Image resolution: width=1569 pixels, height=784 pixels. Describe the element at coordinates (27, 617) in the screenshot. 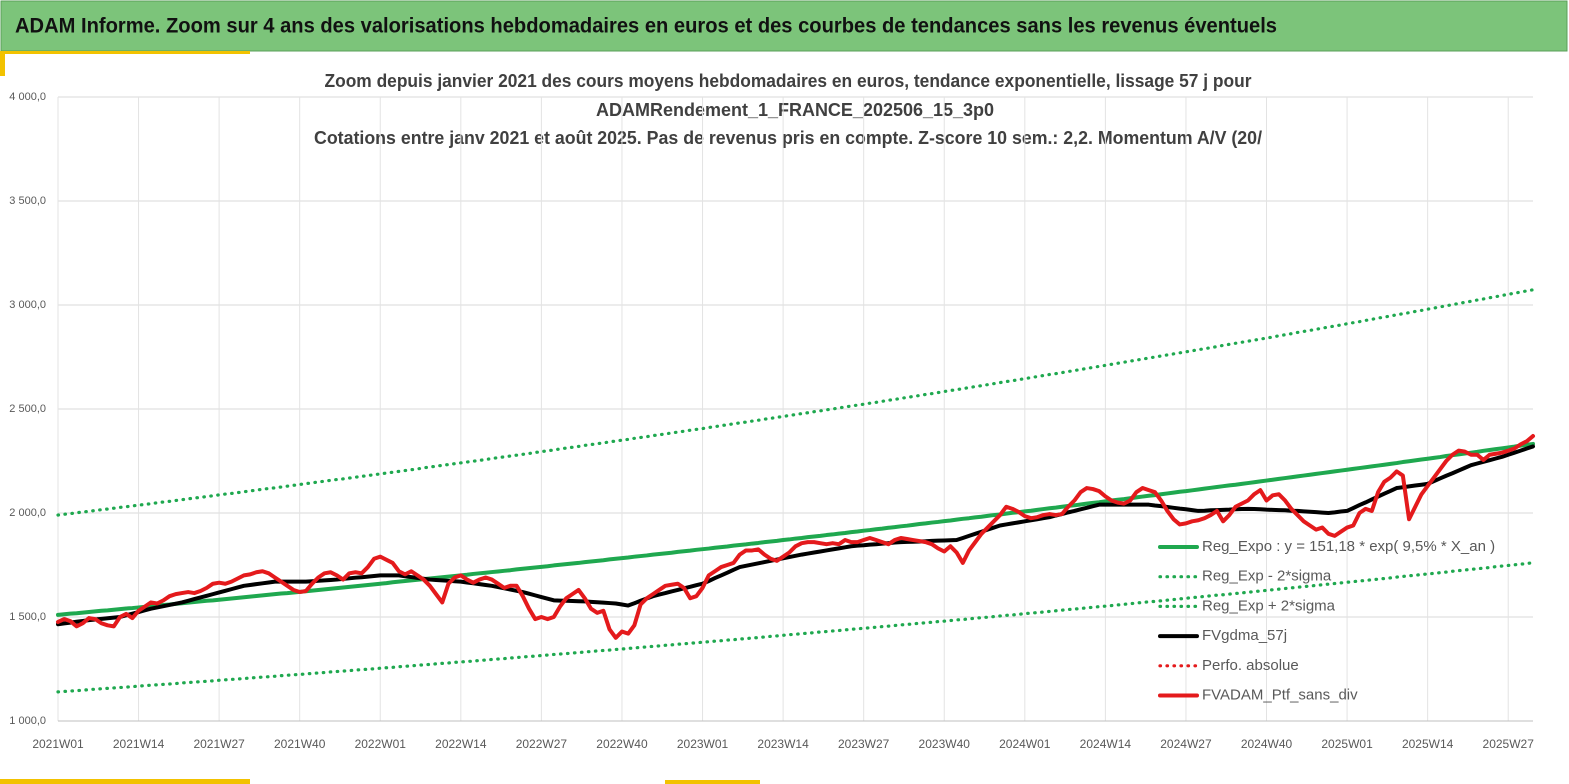

I see `y-tick-label: 1 500,0` at that location.